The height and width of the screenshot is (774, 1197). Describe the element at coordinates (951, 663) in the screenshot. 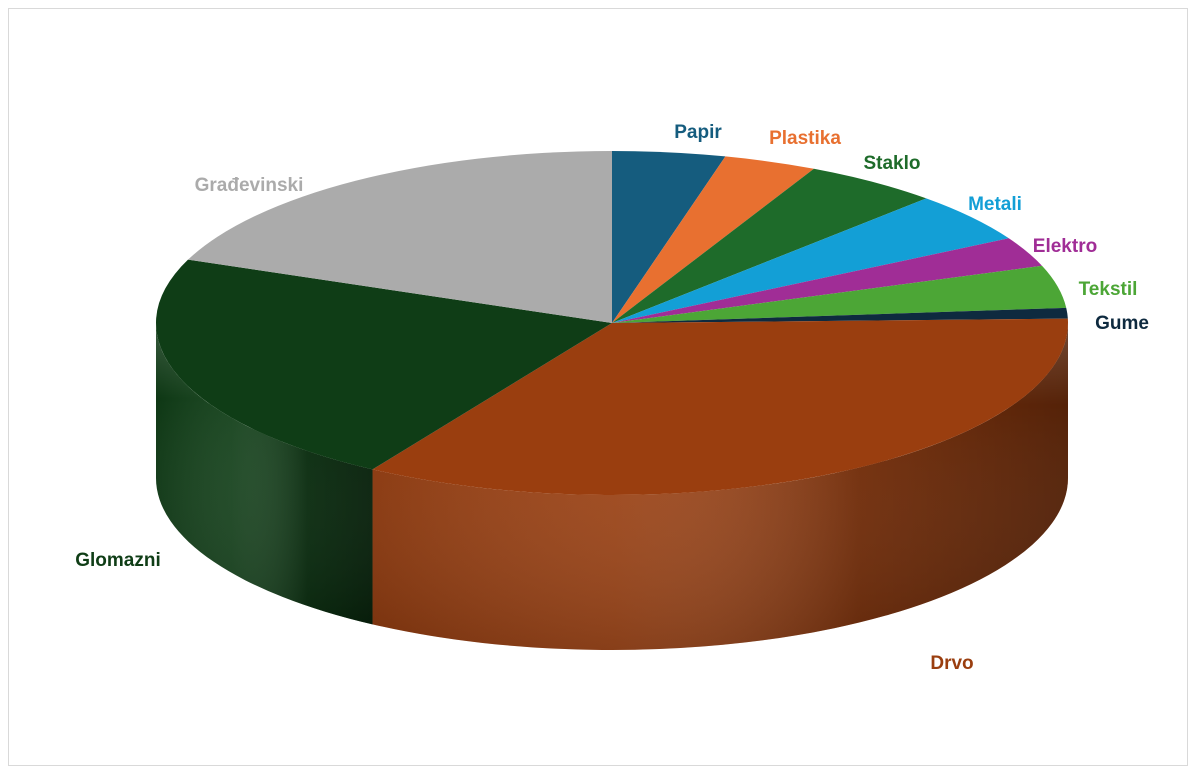

I see `slice-label-drvo: Drvo` at that location.